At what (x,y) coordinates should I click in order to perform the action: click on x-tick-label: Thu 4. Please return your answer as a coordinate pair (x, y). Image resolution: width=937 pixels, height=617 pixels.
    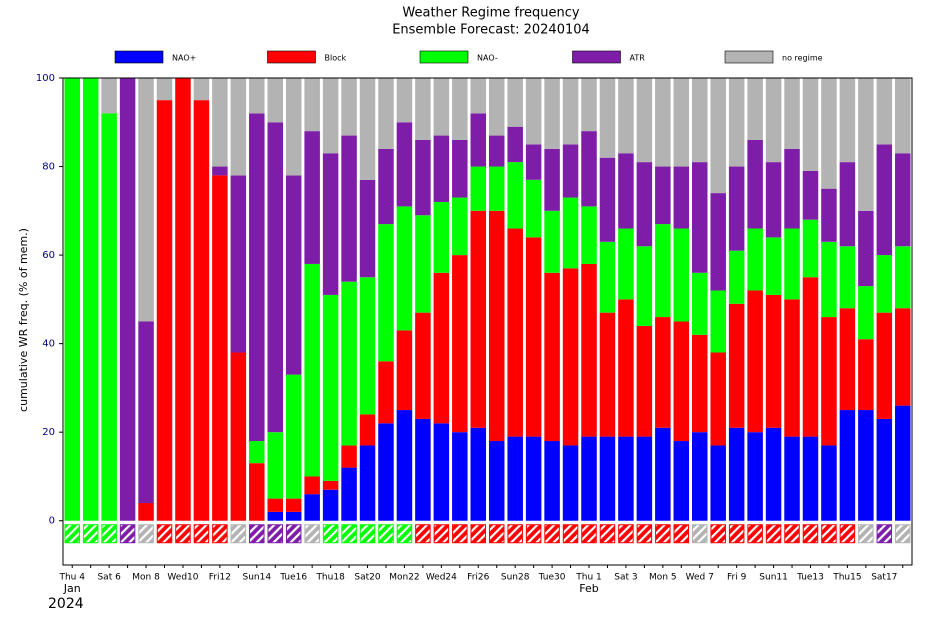
    Looking at the image, I should click on (71, 578).